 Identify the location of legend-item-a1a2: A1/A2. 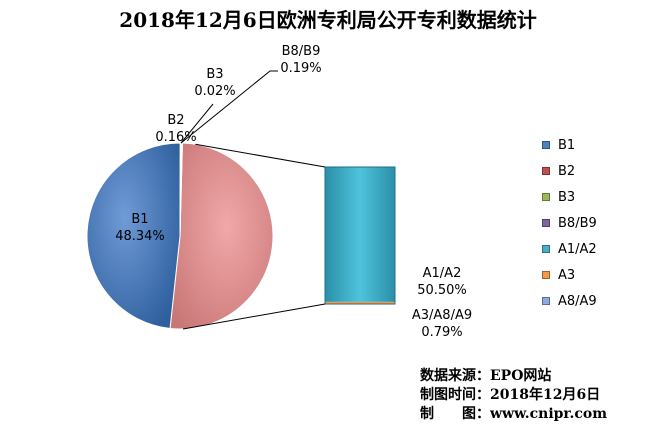
(569, 249).